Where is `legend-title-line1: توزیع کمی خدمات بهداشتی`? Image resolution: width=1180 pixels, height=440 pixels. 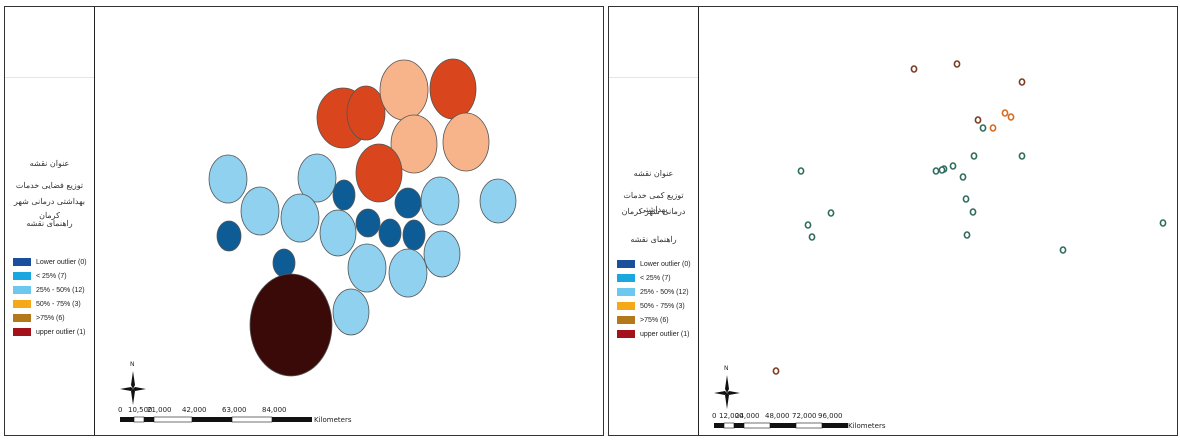
legend-title-line1: توزیع کمی خدمات بهداشتی is located at coordinates (653, 202).